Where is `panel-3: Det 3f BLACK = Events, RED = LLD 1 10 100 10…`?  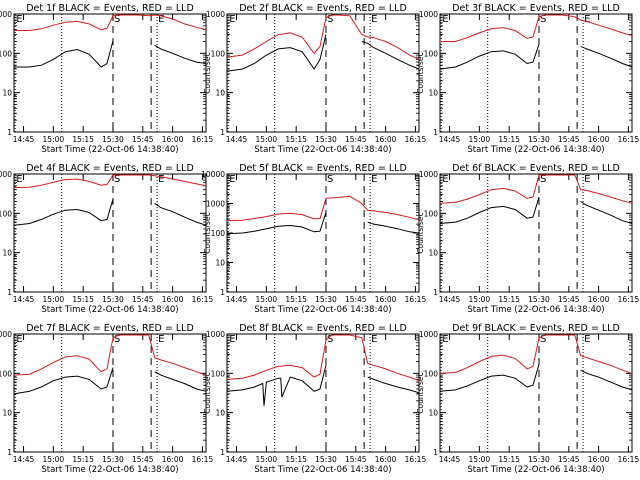
panel-3: Det 3f BLACK = Events, RED = LLD 1 10 100 10… is located at coordinates (527, 79).